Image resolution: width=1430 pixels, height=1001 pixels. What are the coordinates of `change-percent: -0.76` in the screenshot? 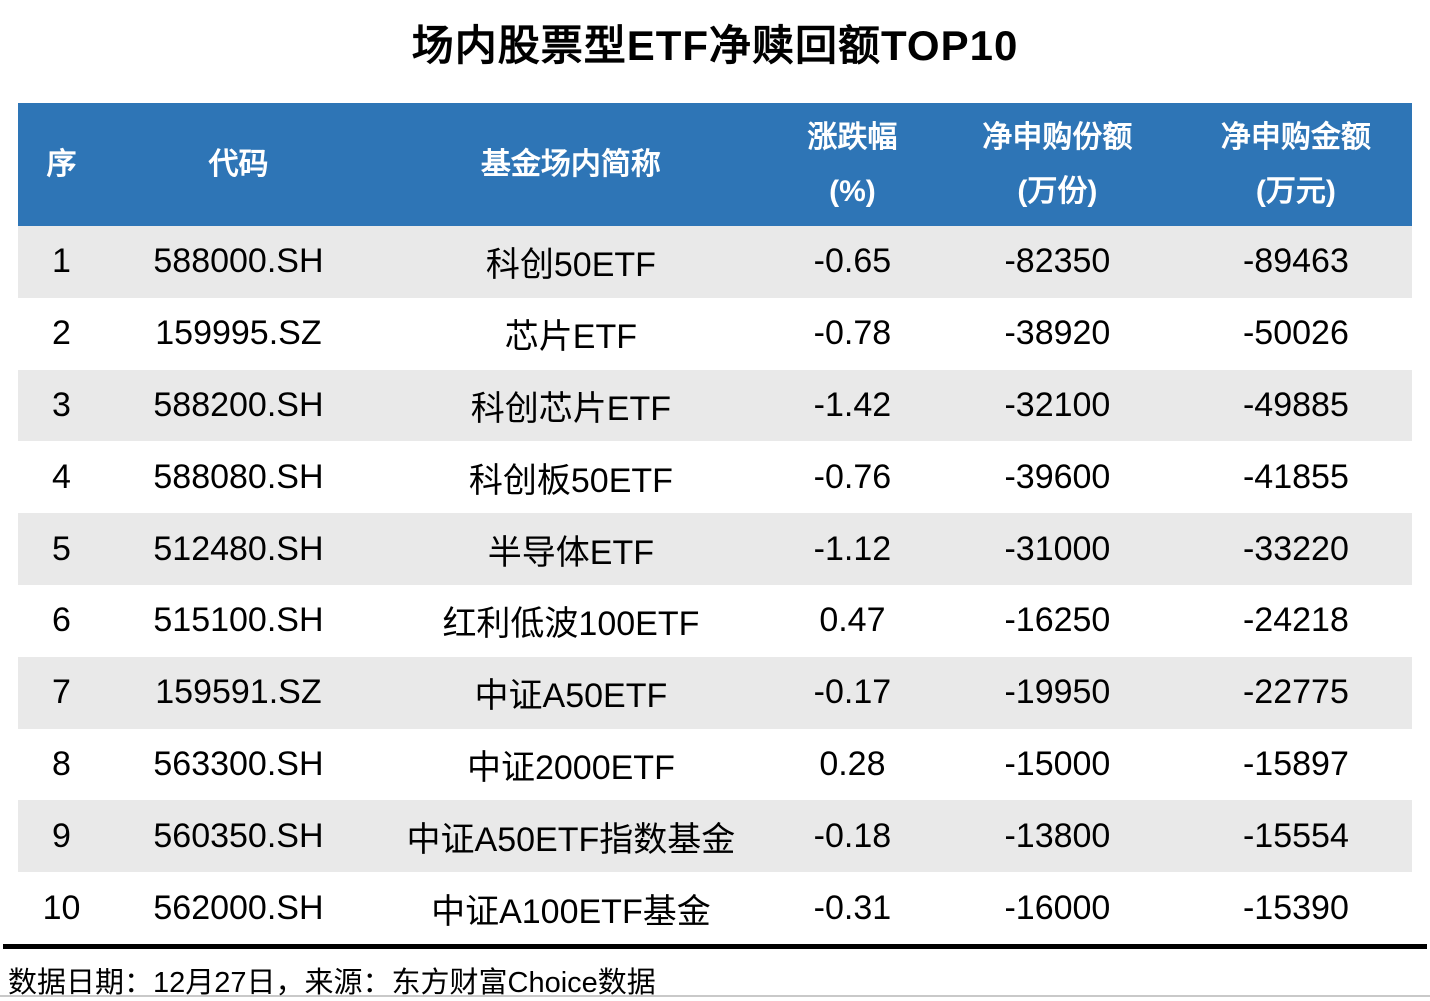 It's located at (852, 476).